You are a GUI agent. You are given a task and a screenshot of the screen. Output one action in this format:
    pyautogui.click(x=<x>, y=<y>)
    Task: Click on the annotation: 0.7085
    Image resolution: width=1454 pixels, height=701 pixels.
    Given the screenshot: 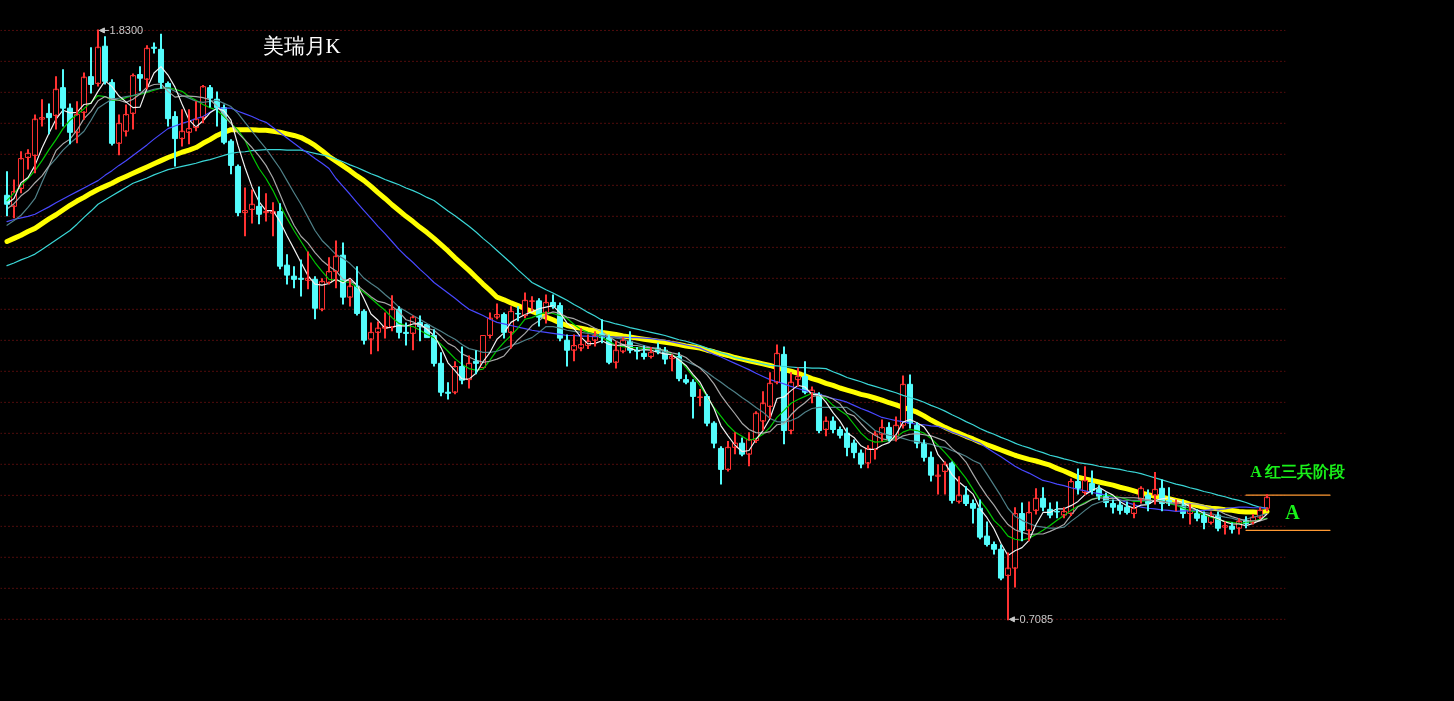 What is the action you would take?
    pyautogui.click(x=1036, y=619)
    